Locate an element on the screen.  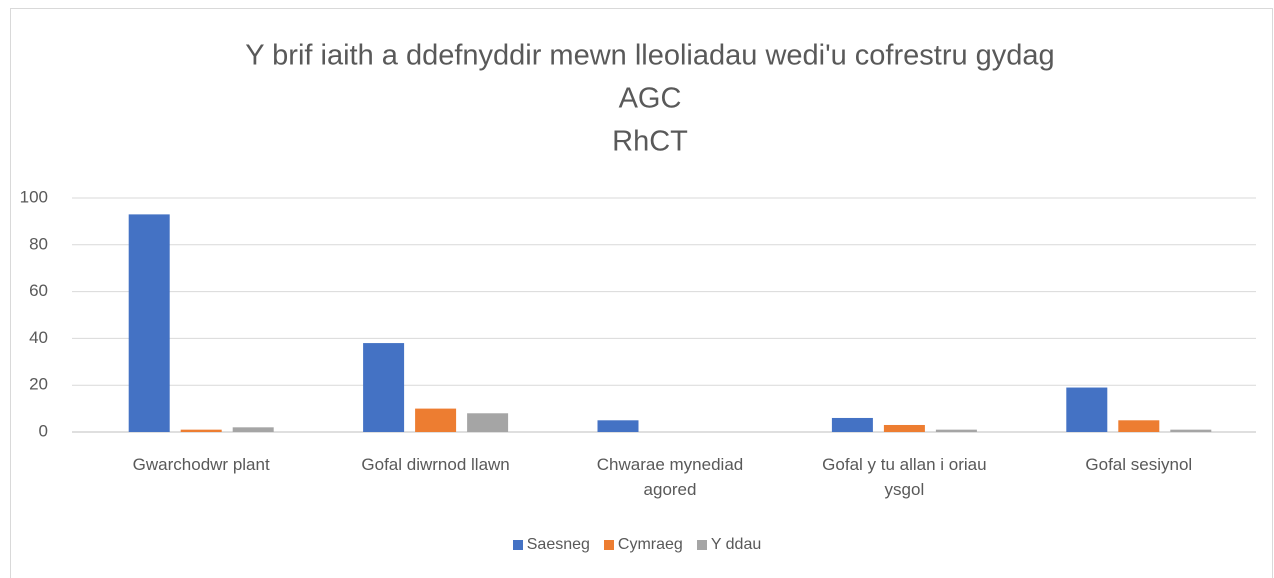
x-tick-label: Chwarae mynediad agored is located at coordinates (670, 477).